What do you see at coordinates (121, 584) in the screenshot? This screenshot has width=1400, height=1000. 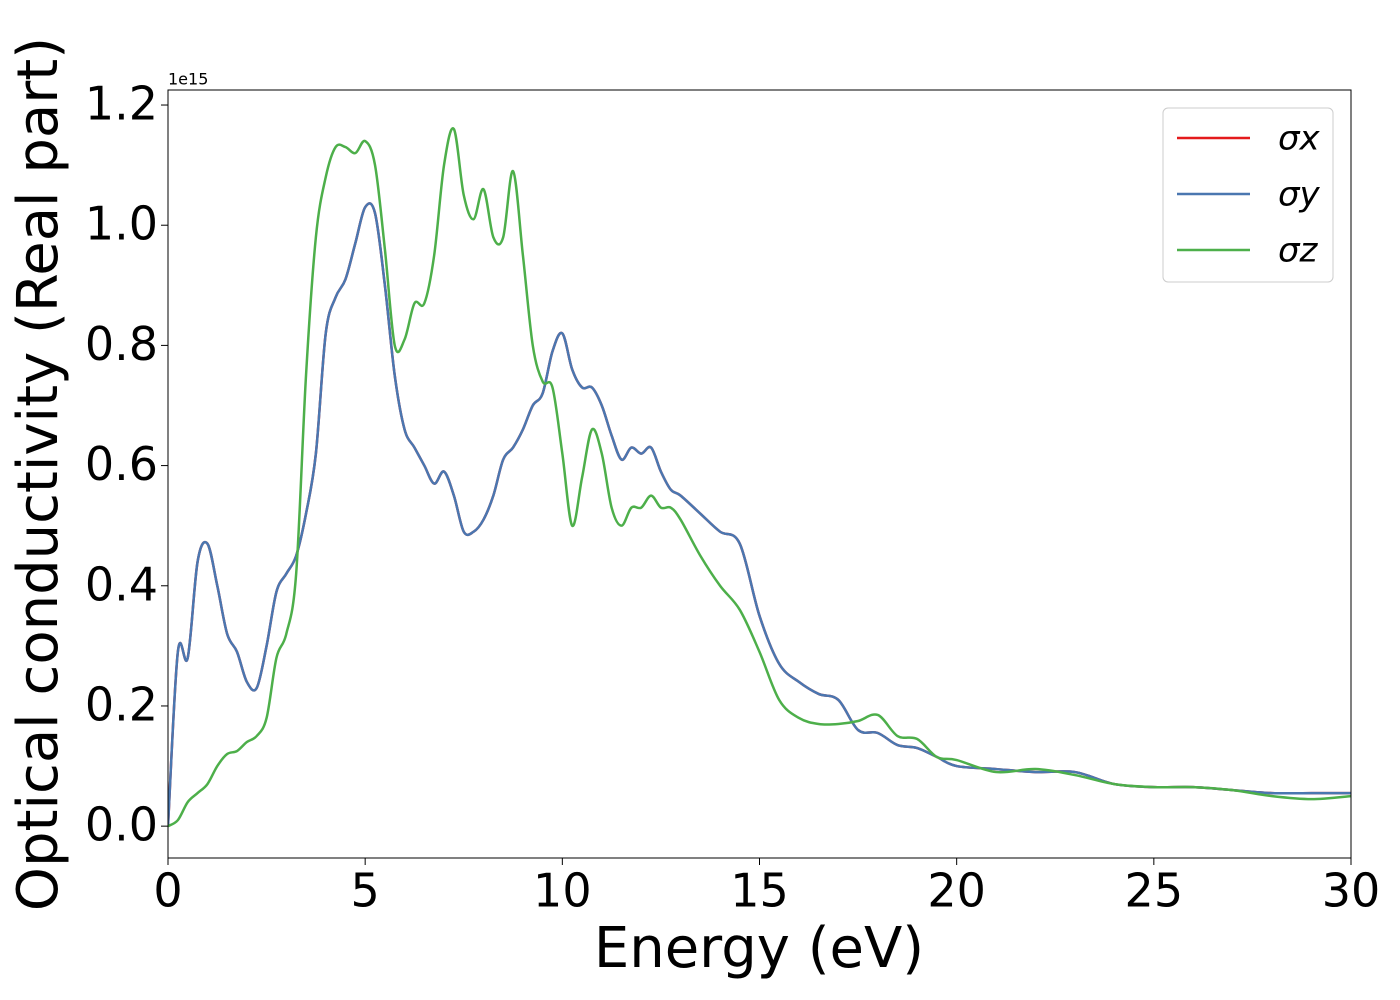 I see `y-tick-label: 0.4` at bounding box center [121, 584].